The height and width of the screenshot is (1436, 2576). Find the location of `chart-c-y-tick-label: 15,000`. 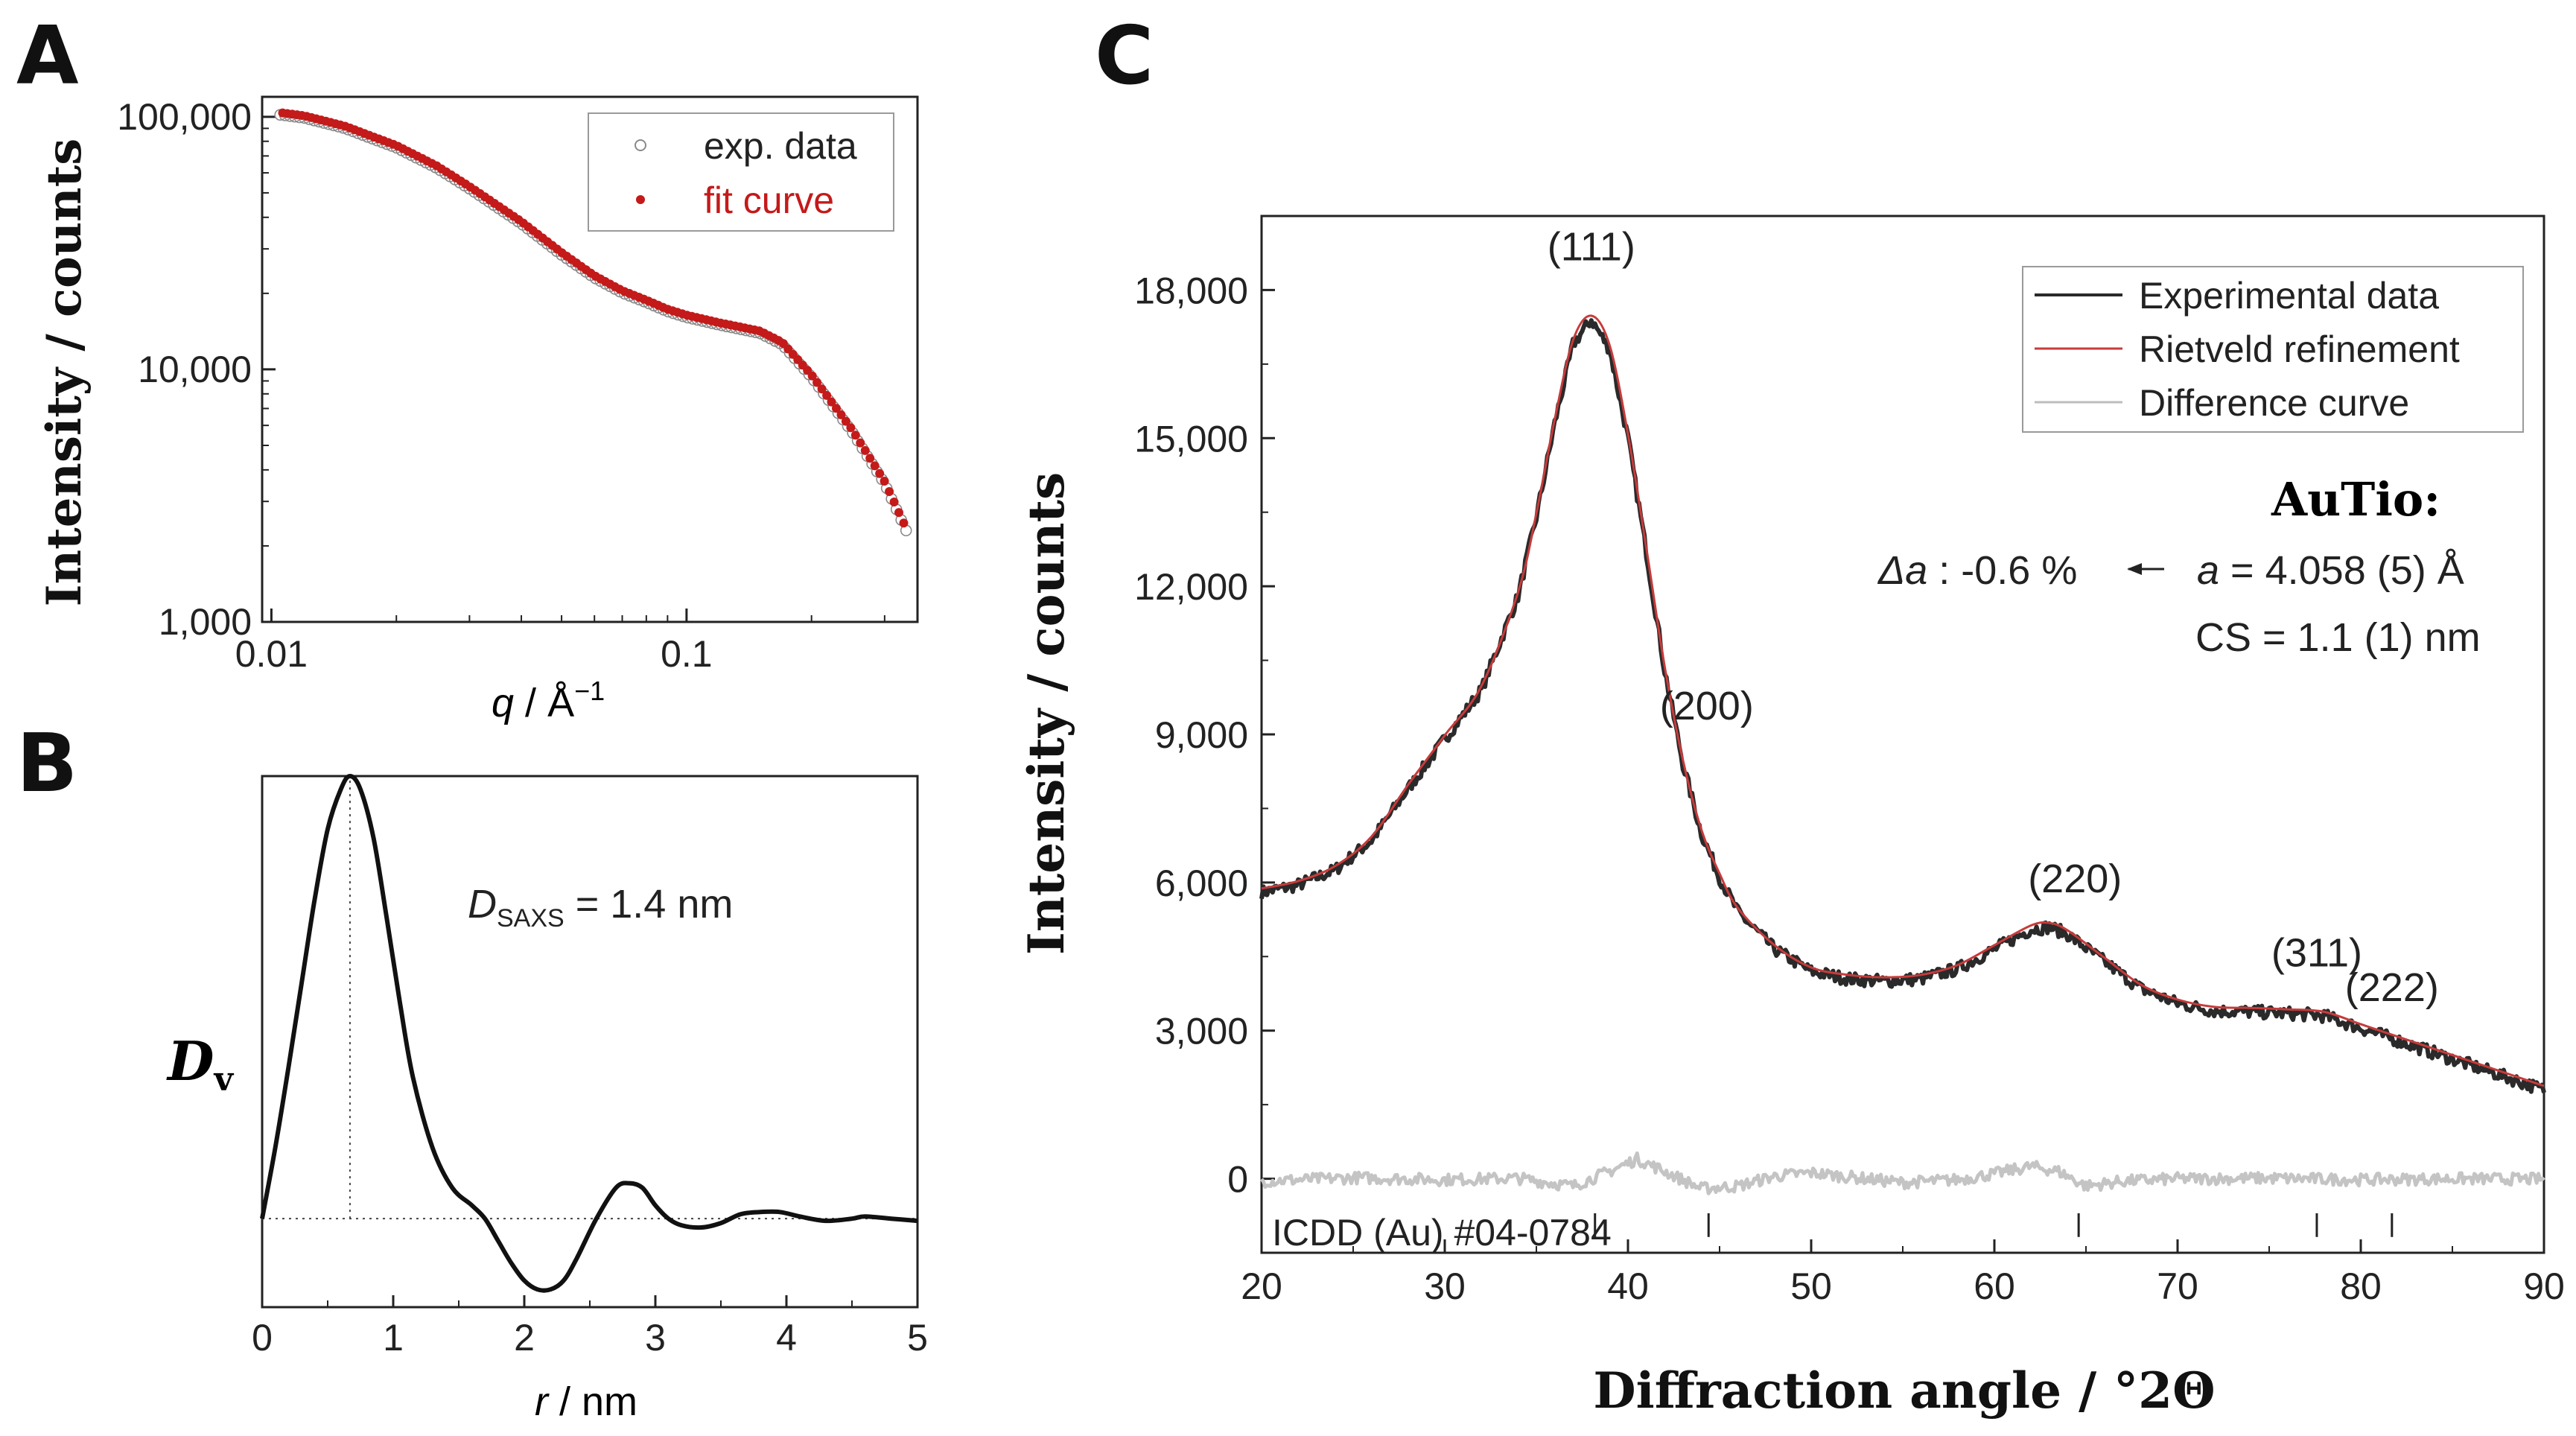

chart-c-y-tick-label: 15,000 is located at coordinates (1191, 439).